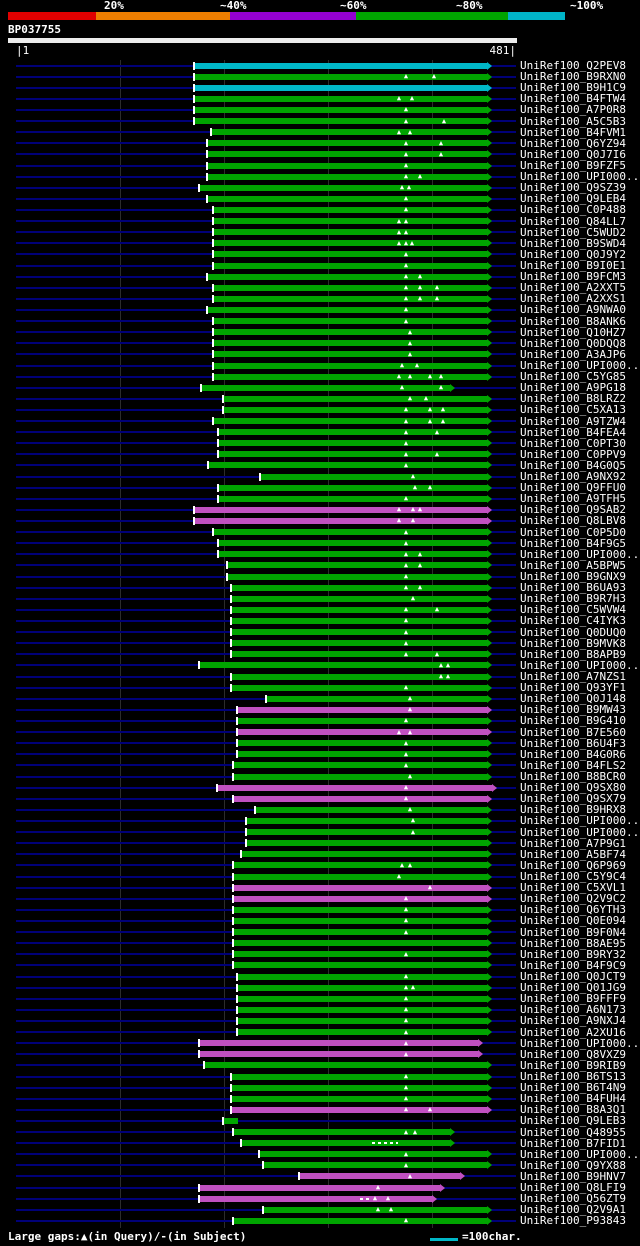 The image size is (640, 1246). Describe the element at coordinates (573, 165) in the screenshot. I see `hit-label: UniRef100_B9FZF5` at that location.